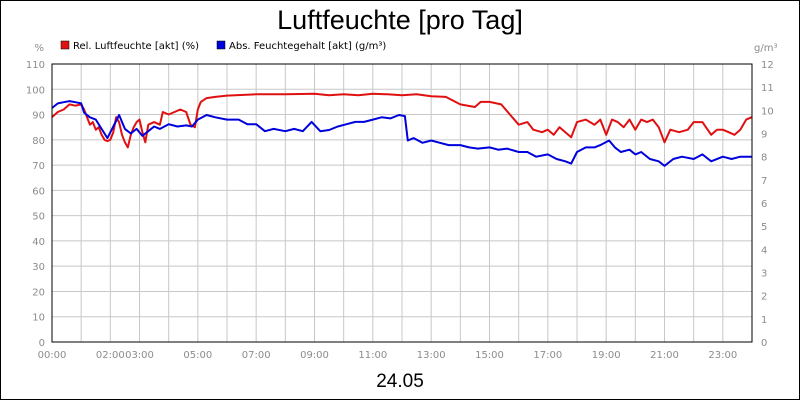 The height and width of the screenshot is (400, 800). I want to click on abs-humidity-line, so click(401, 133).